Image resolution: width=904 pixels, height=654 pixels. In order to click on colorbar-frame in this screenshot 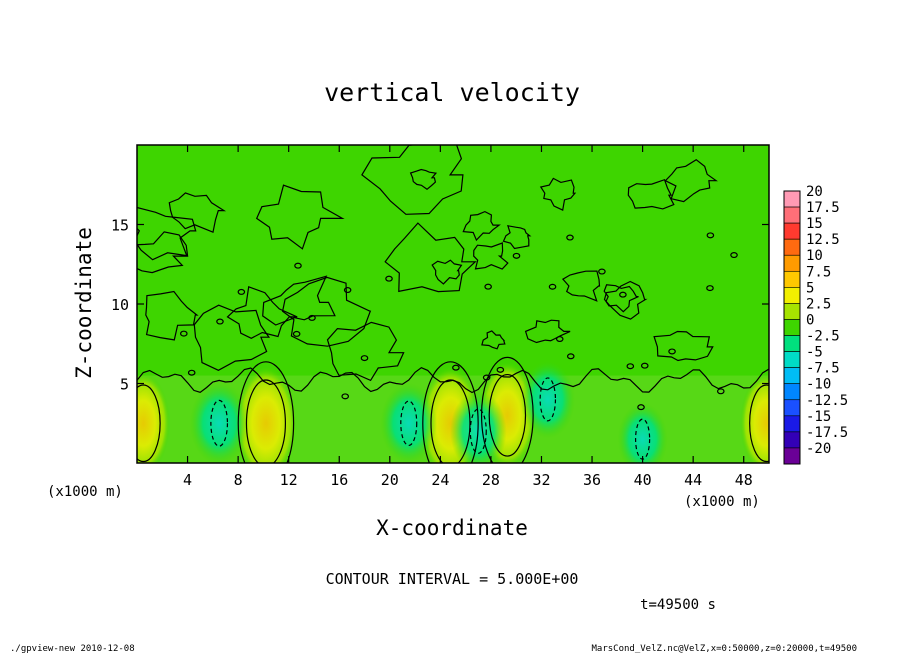, I will do `click(792, 327)`.